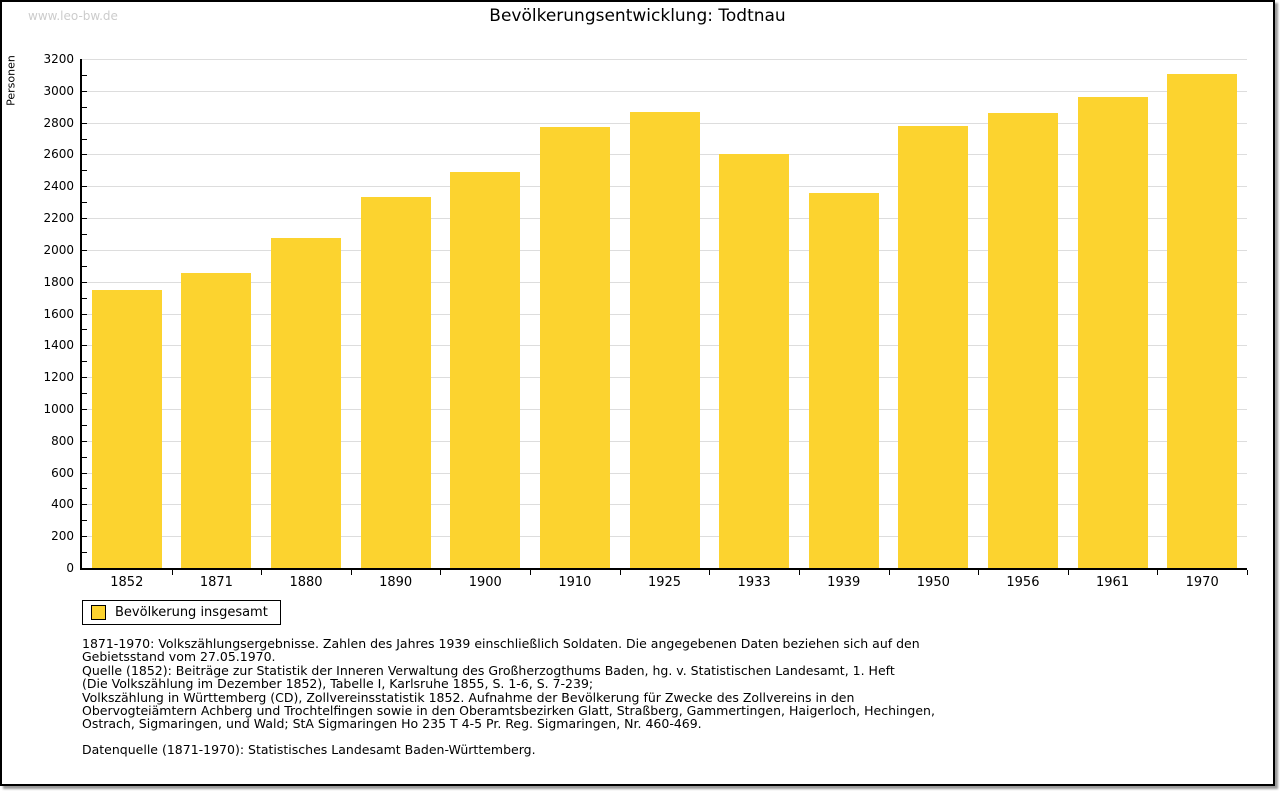 The height and width of the screenshot is (791, 1280). Describe the element at coordinates (81, 314) in the screenshot. I see `y-axis-line` at that location.